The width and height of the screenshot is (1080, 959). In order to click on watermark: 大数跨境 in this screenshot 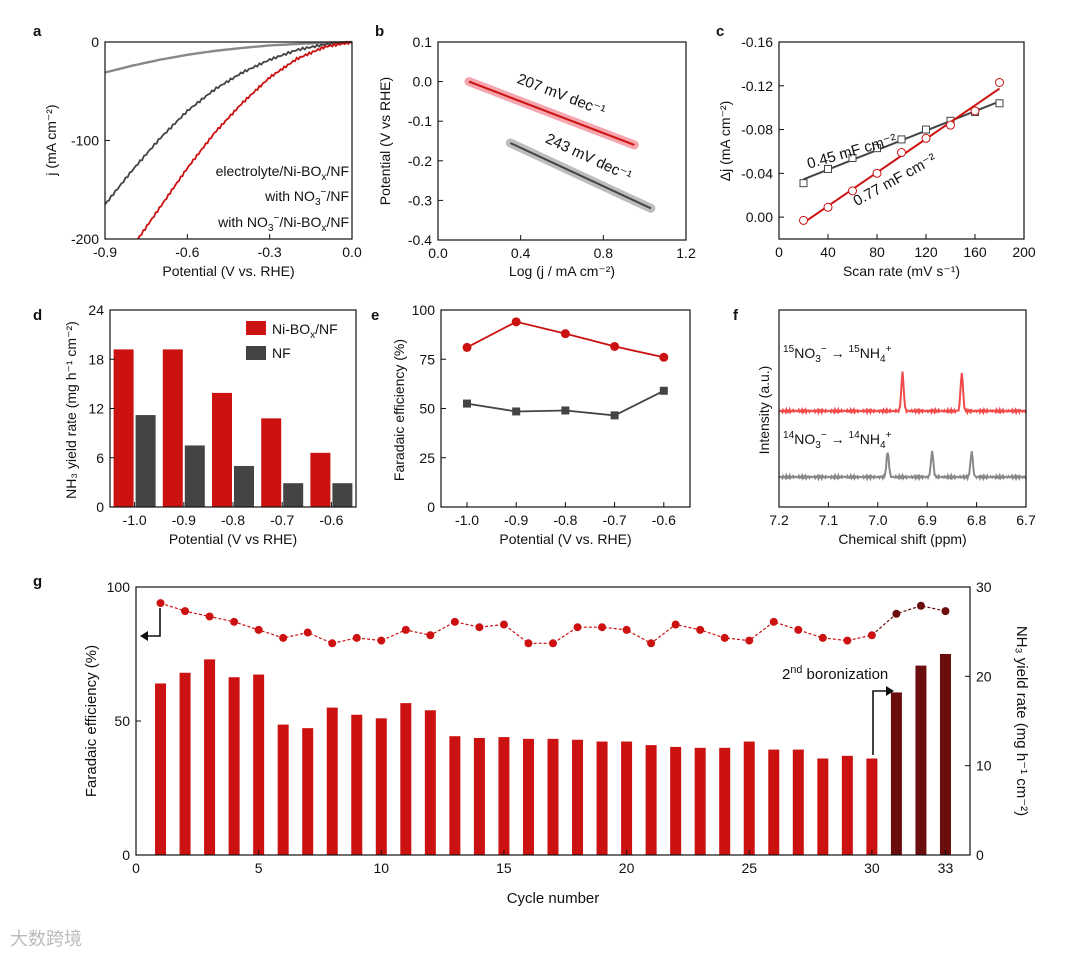, I will do `click(46, 939)`.